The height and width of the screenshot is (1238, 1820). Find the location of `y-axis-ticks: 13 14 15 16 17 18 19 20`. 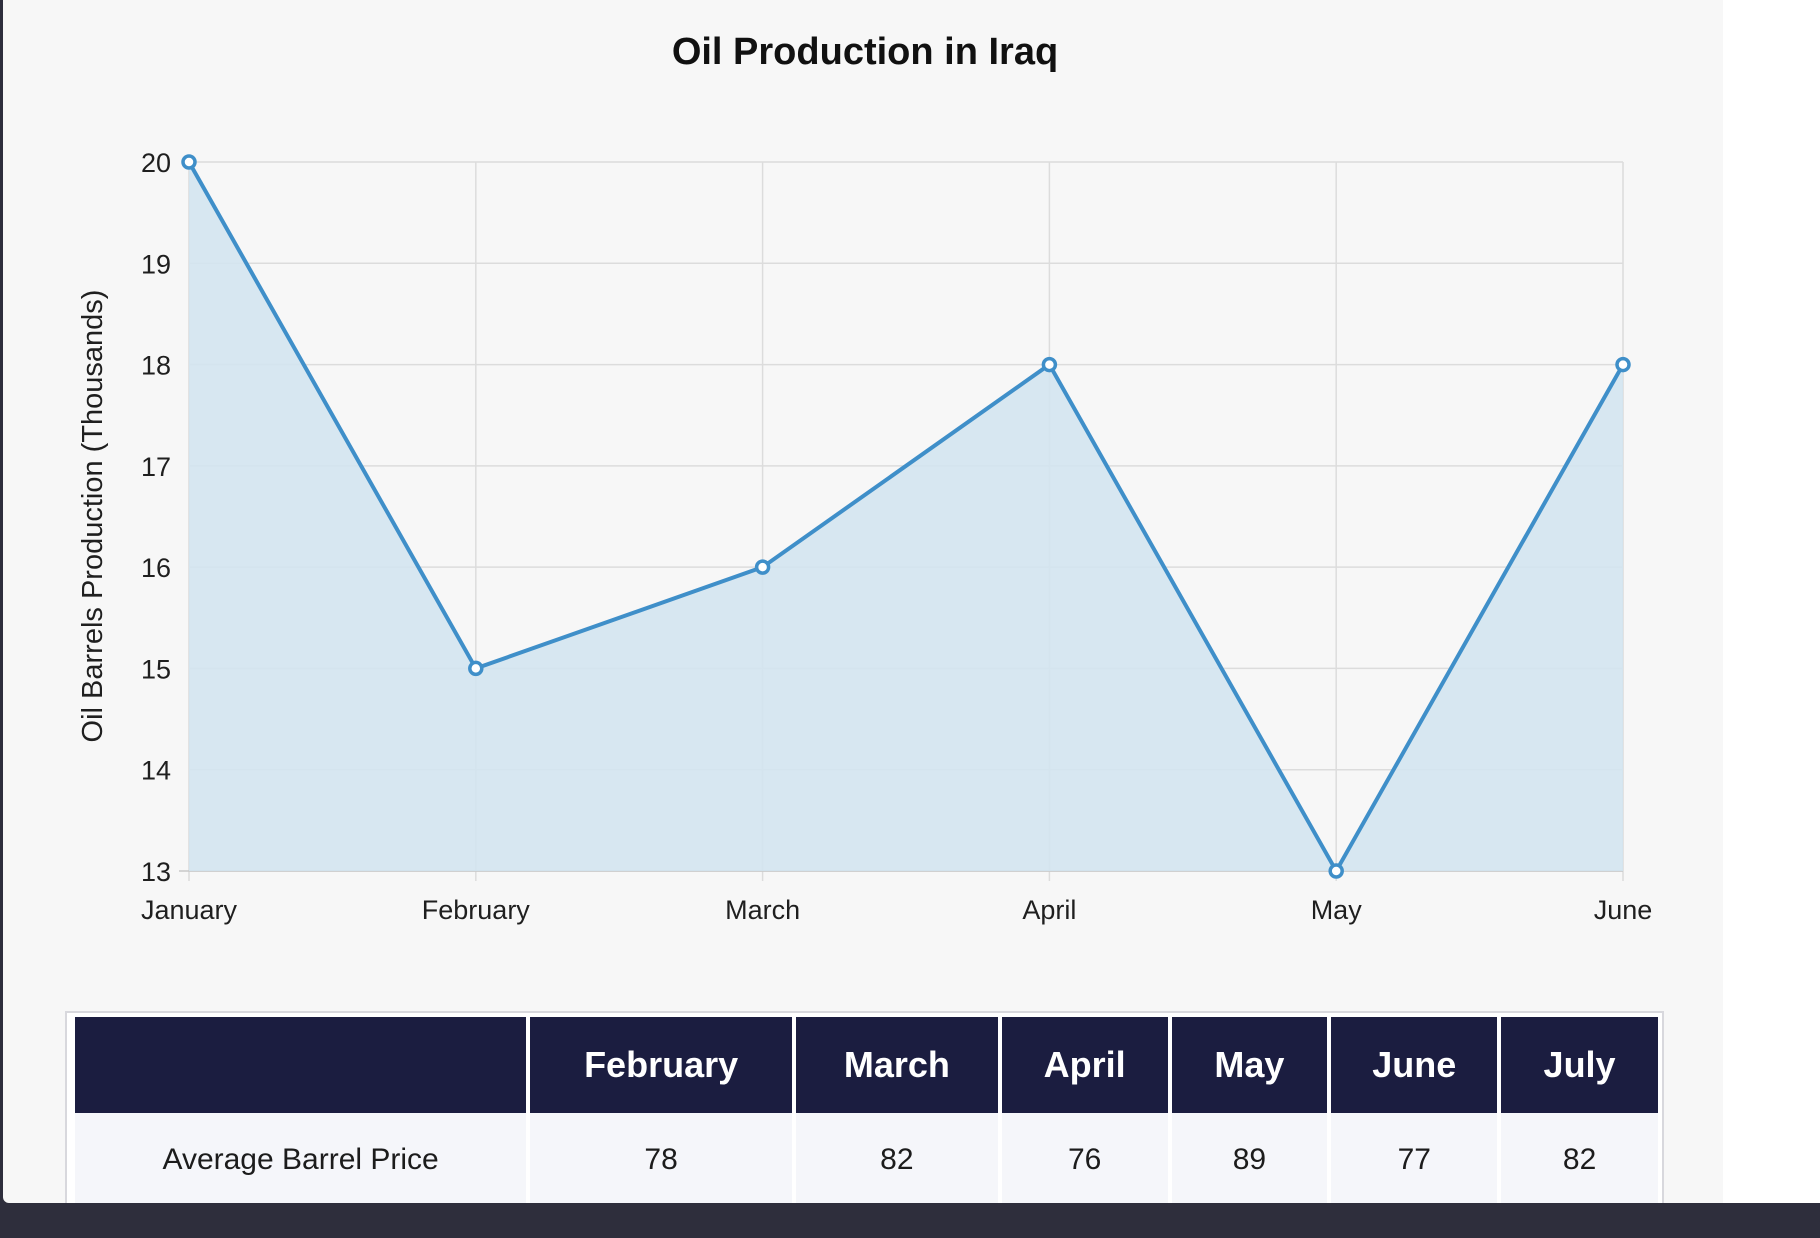

y-axis-ticks: 13 14 15 16 17 18 19 20 is located at coordinates (156, 517).